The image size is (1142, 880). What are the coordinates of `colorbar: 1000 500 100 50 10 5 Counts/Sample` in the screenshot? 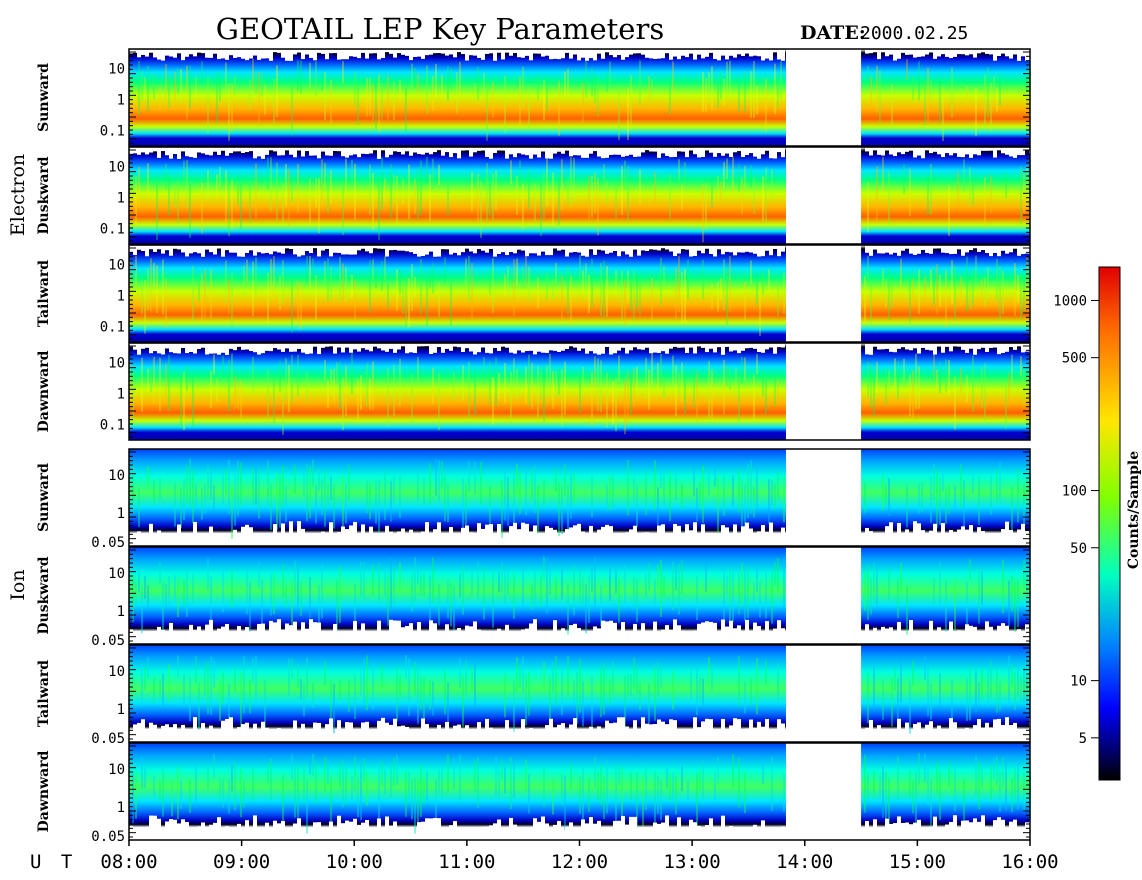 It's located at (1097, 523).